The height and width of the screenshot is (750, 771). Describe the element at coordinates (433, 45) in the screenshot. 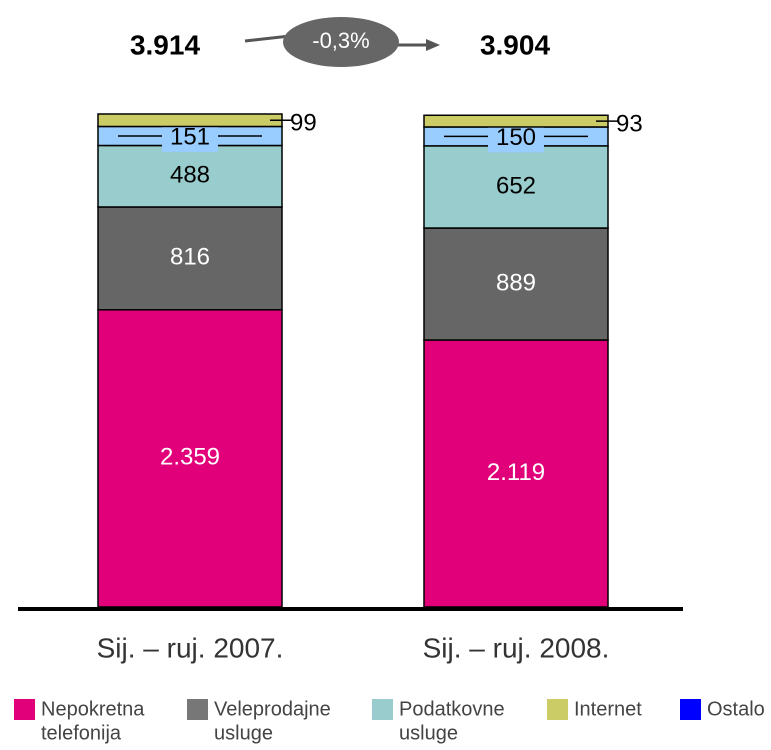

I see `arrow-head` at that location.